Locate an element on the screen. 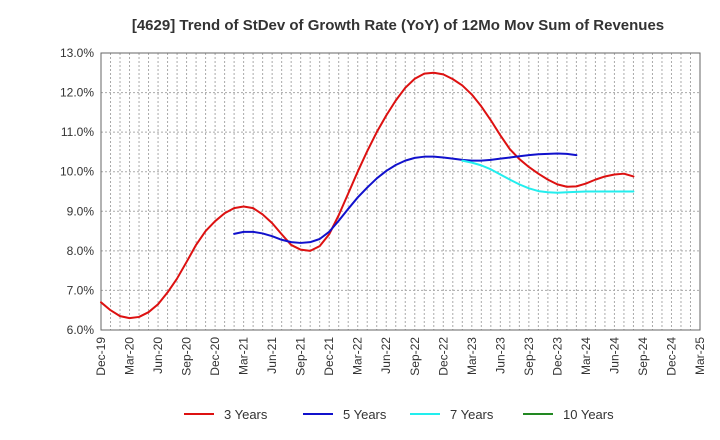 The width and height of the screenshot is (720, 440). x-tick-label: Dec-22 is located at coordinates (443, 356).